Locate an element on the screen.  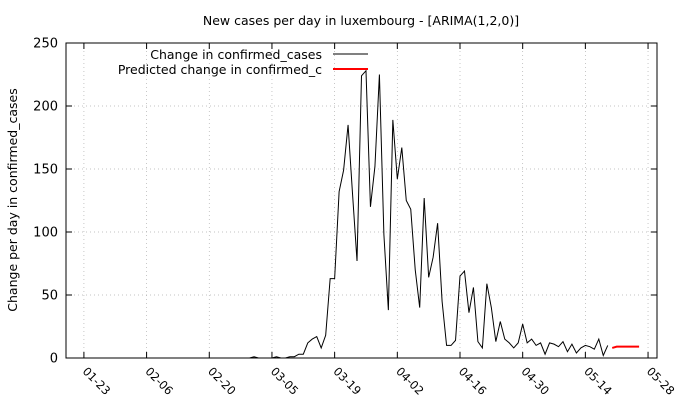
x-tick-label: 04-16 is located at coordinates (473, 381).